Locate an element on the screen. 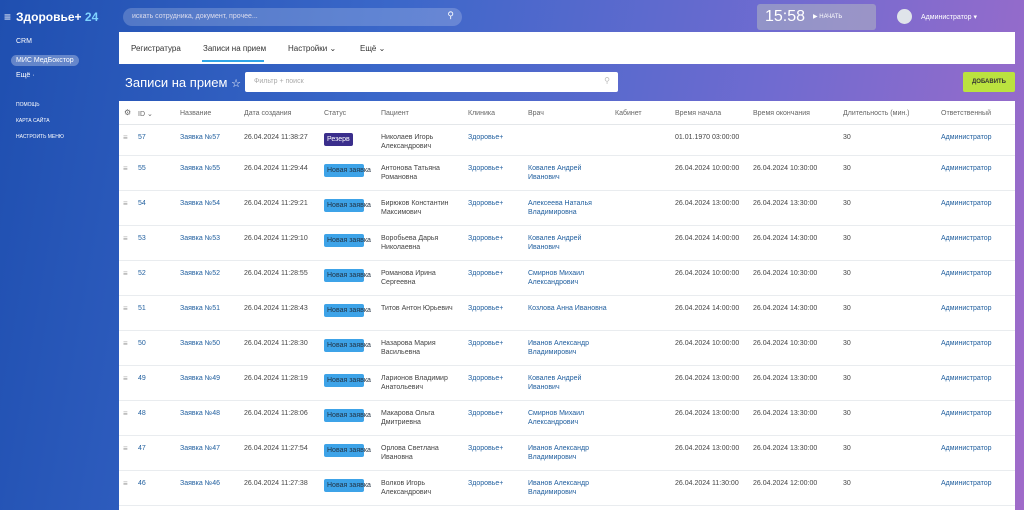 Image resolution: width=1024 pixels, height=510 pixels. tab: Ещё ⌄ is located at coordinates (372, 48).